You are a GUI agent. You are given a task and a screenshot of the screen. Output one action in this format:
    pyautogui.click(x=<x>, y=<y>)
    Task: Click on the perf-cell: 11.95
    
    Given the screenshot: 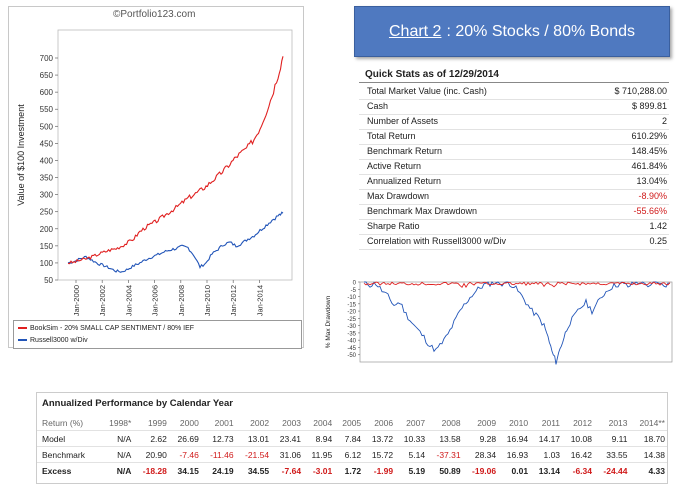 What is the action you would take?
    pyautogui.click(x=319, y=454)
    